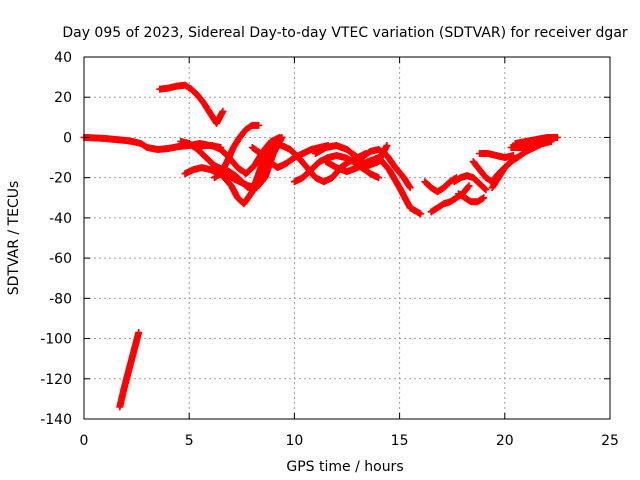 The width and height of the screenshot is (640, 480). I want to click on series-s14, so click(386, 169).